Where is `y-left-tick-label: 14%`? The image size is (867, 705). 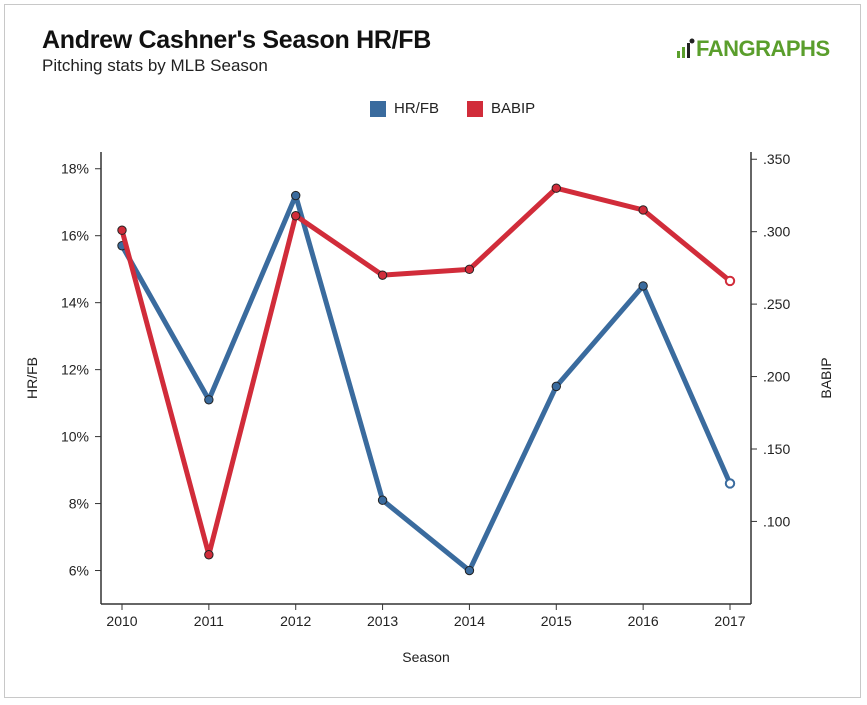
y-left-tick-label: 14% is located at coordinates (75, 303).